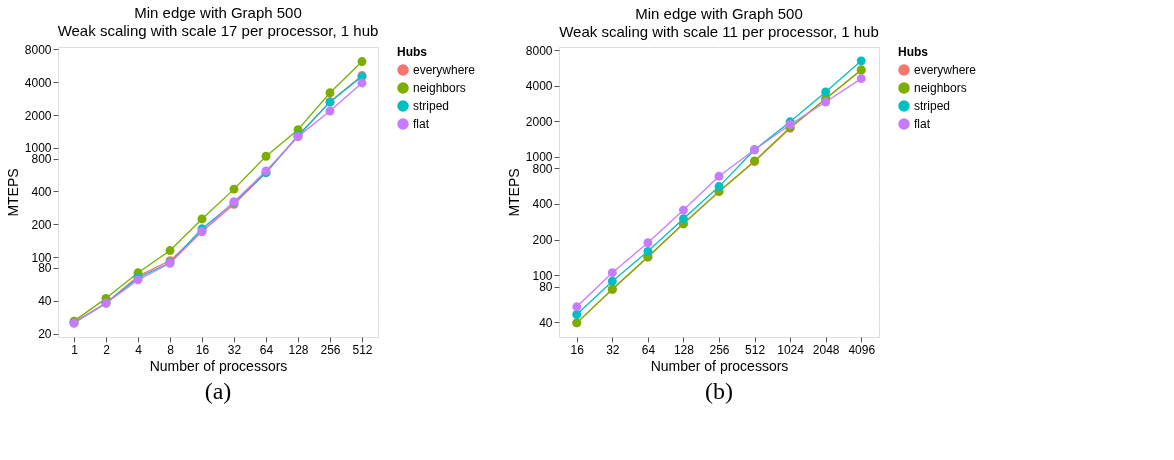 The image size is (1174, 460). I want to click on text: (a), so click(218, 391).